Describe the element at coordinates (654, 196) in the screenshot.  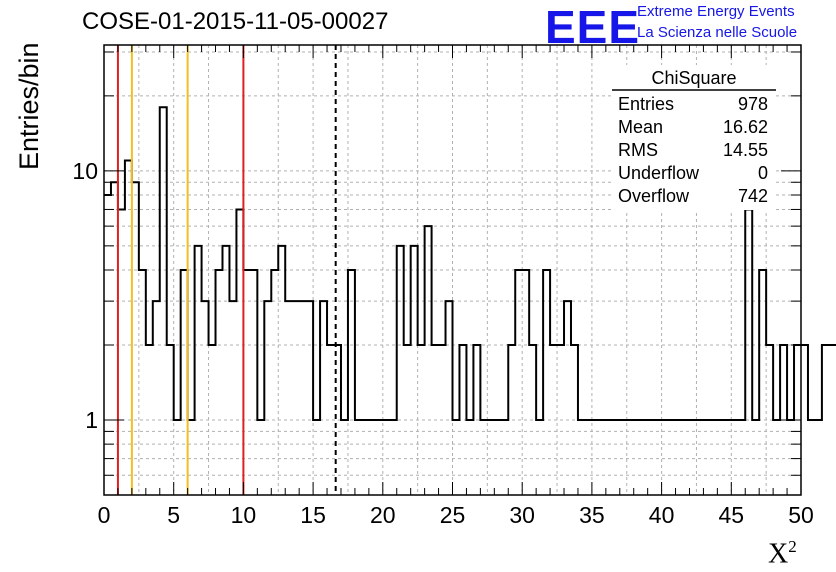
I see `stats-row-label: Overflow` at that location.